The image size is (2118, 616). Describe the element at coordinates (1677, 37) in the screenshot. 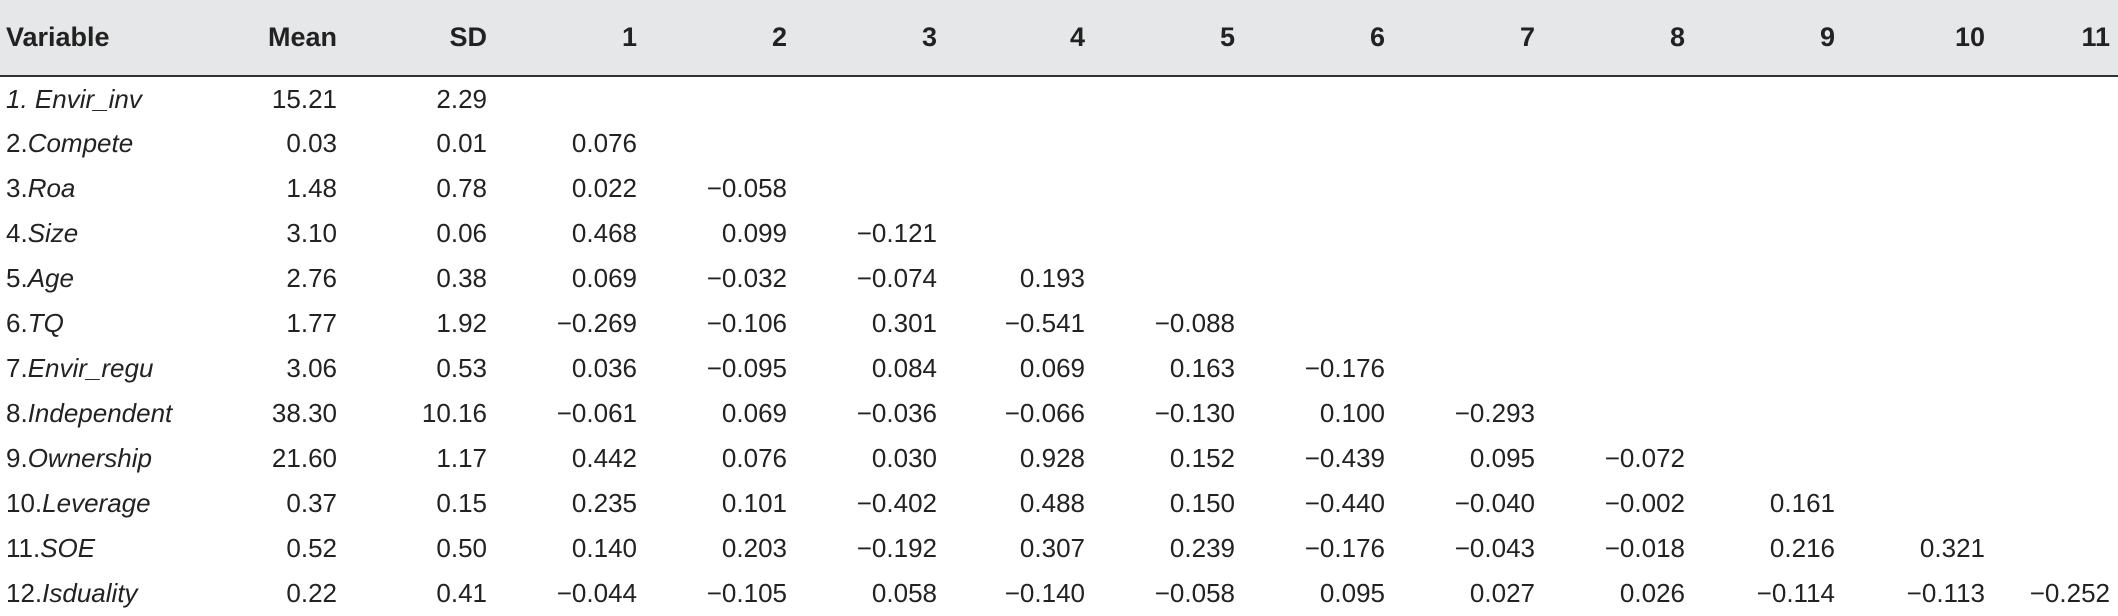

I see `column-header: 8` at that location.